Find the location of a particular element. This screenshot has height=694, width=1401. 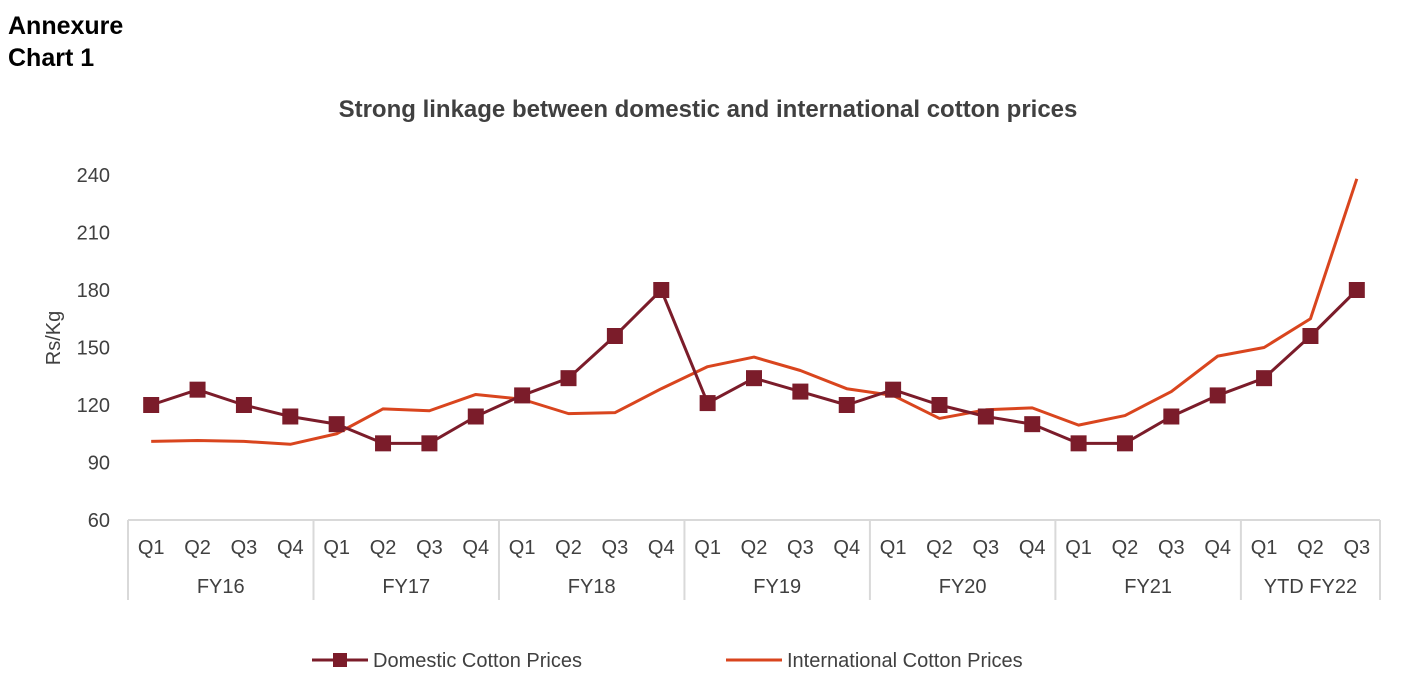

y-tick-label-210: 210 is located at coordinates (93, 234).